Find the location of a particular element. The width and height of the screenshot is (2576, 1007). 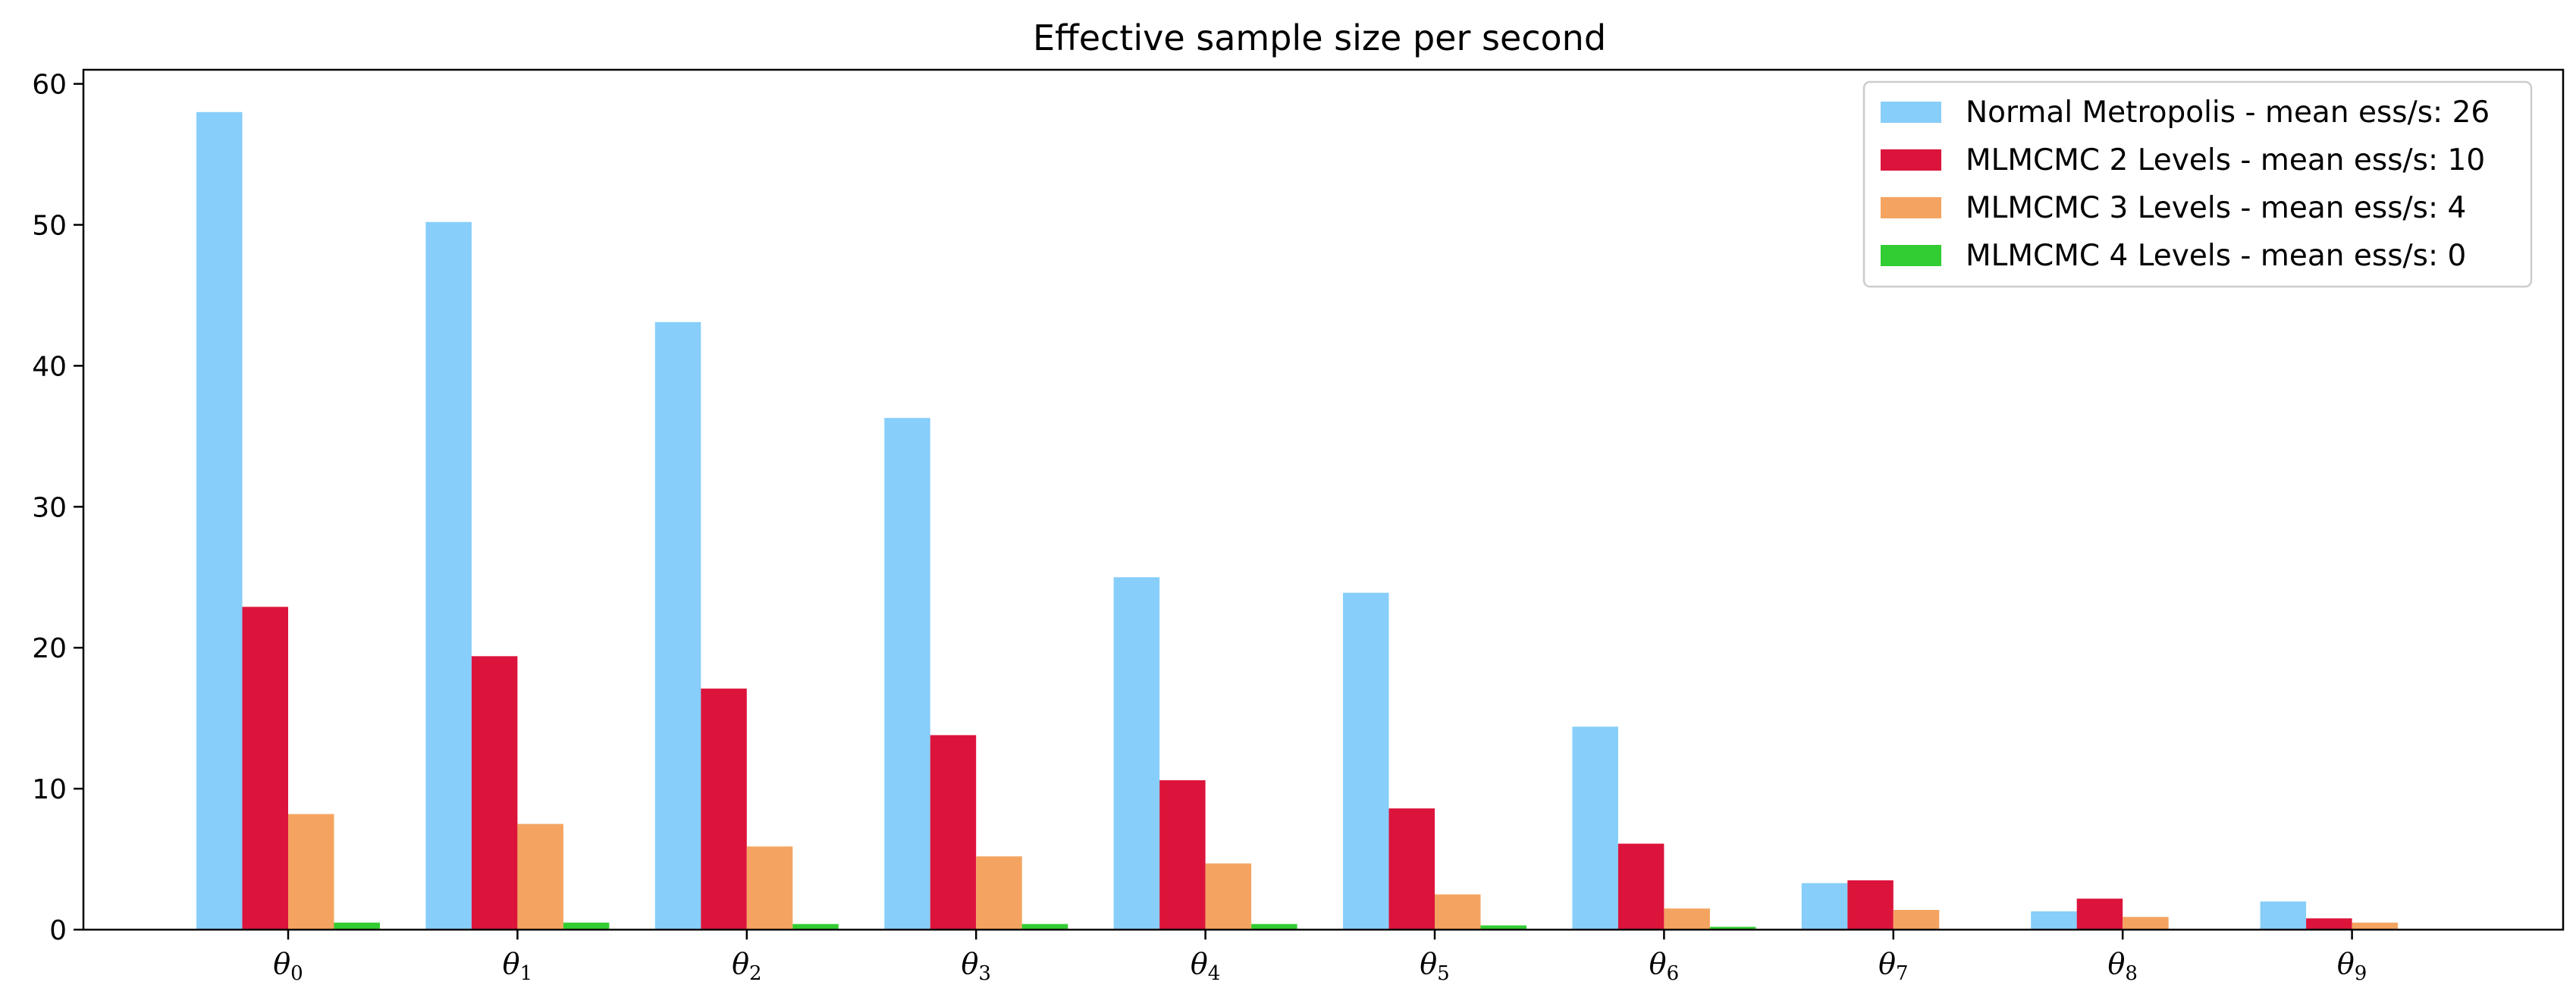

x-tick-label: θ4 is located at coordinates (1205, 966).